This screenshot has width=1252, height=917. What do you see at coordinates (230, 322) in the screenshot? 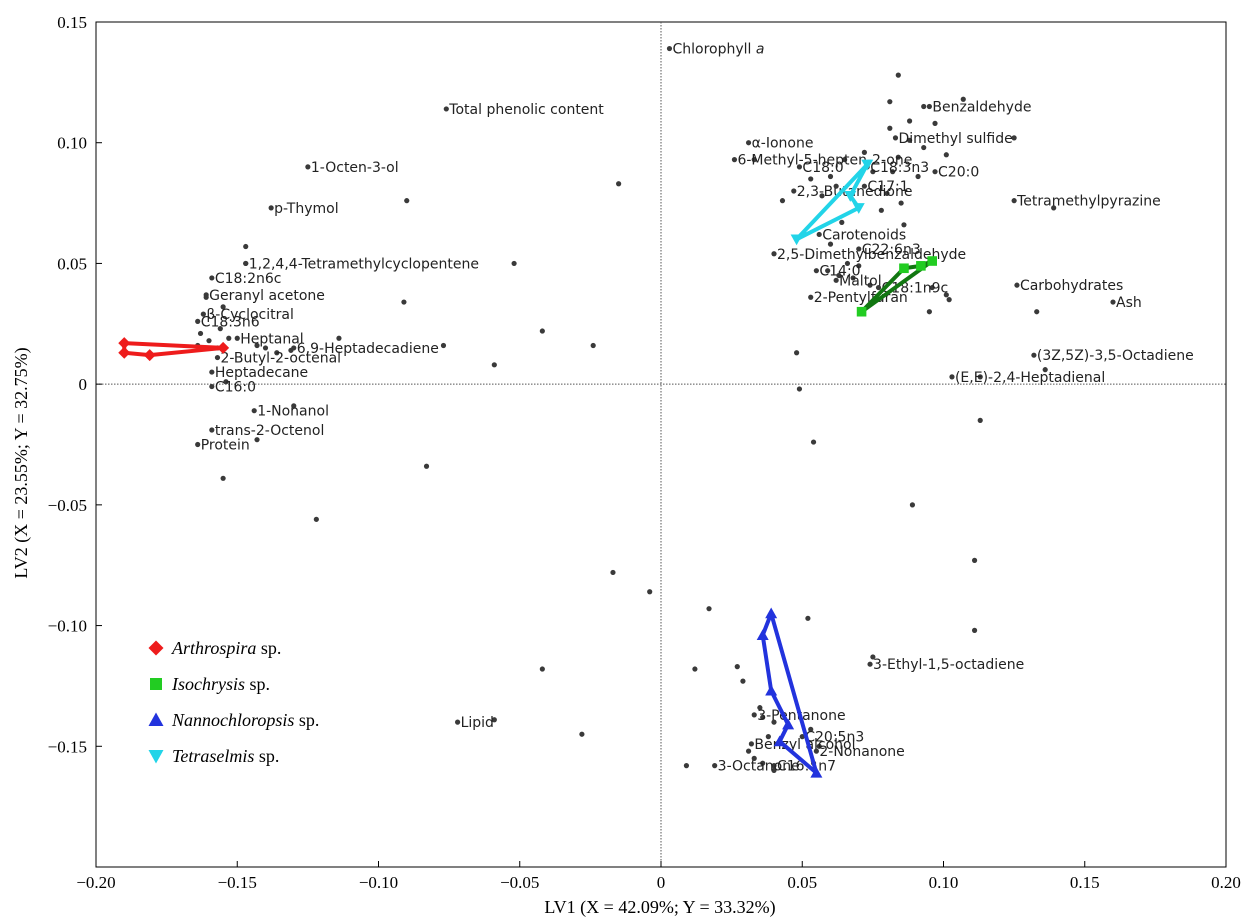
I see `variable-label: C18:3n6` at bounding box center [230, 322].